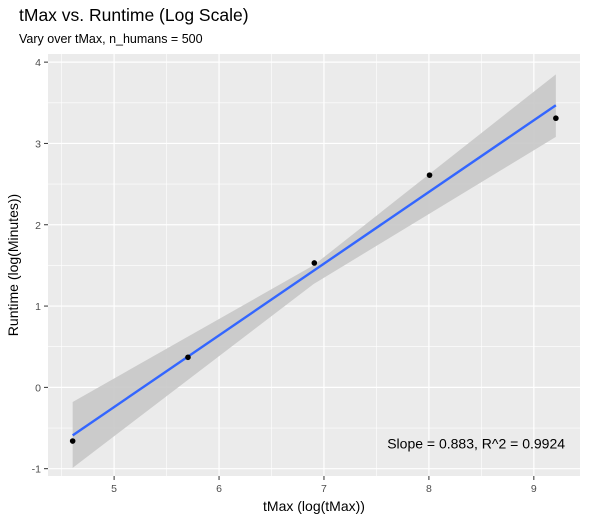 This screenshot has height=522, width=590. What do you see at coordinates (429, 489) in the screenshot?
I see `x-tick-label: 8` at bounding box center [429, 489].